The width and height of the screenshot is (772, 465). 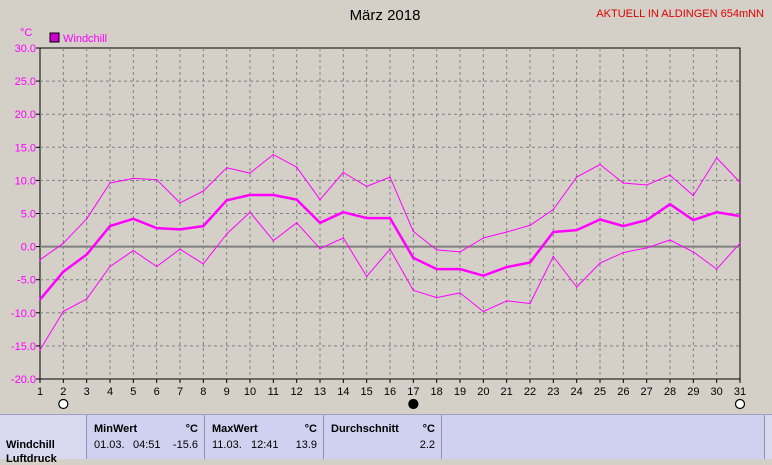 What do you see at coordinates (23, 314) in the screenshot?
I see `y-tick-label: -10.0` at bounding box center [23, 314].